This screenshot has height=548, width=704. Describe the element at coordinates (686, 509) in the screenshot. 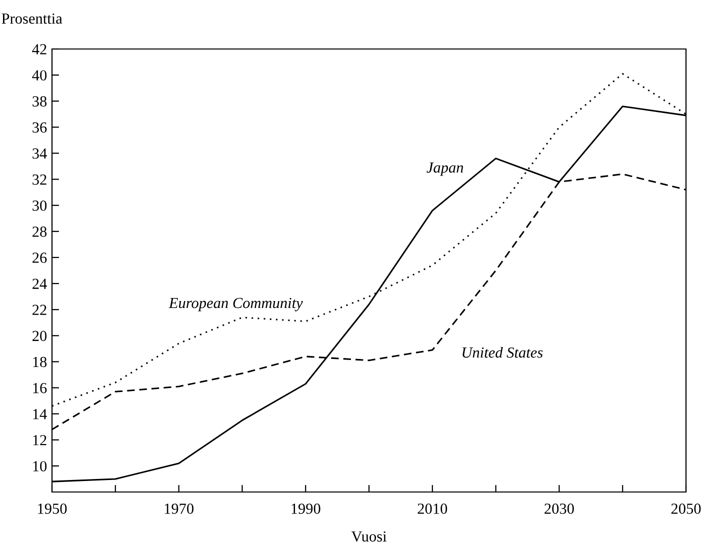

I see `x-tick-label: 2050` at that location.